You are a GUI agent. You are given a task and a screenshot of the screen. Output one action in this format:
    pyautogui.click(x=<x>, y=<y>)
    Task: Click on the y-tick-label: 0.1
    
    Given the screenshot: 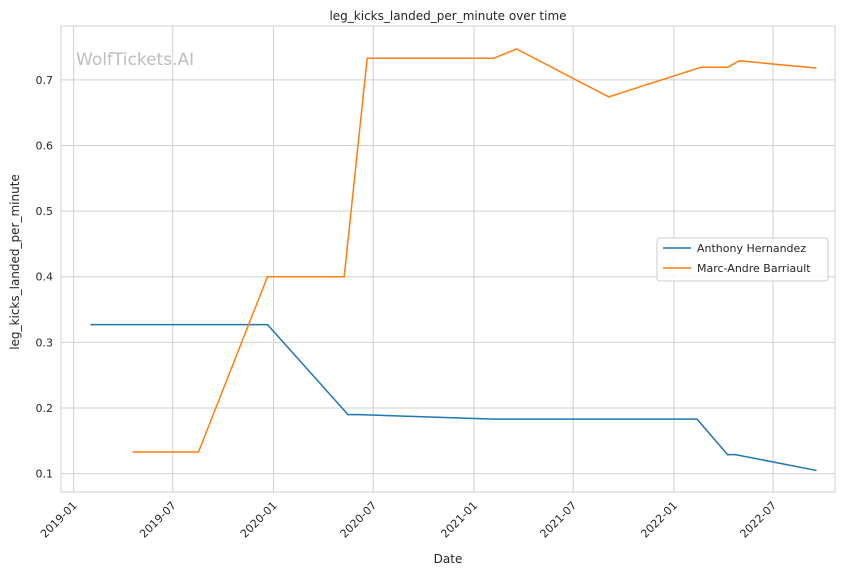 What is the action you would take?
    pyautogui.click(x=45, y=474)
    